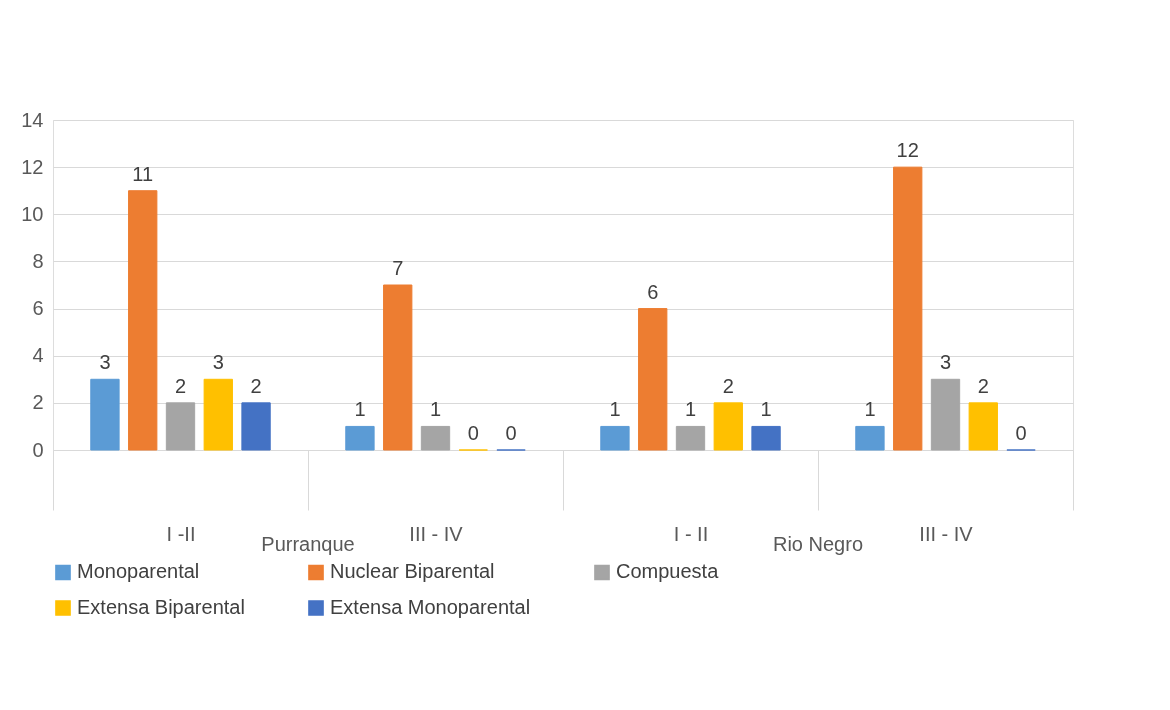 This screenshot has height=710, width=1170. What do you see at coordinates (32, 166) in the screenshot?
I see `y-tick-label: 12` at bounding box center [32, 166].